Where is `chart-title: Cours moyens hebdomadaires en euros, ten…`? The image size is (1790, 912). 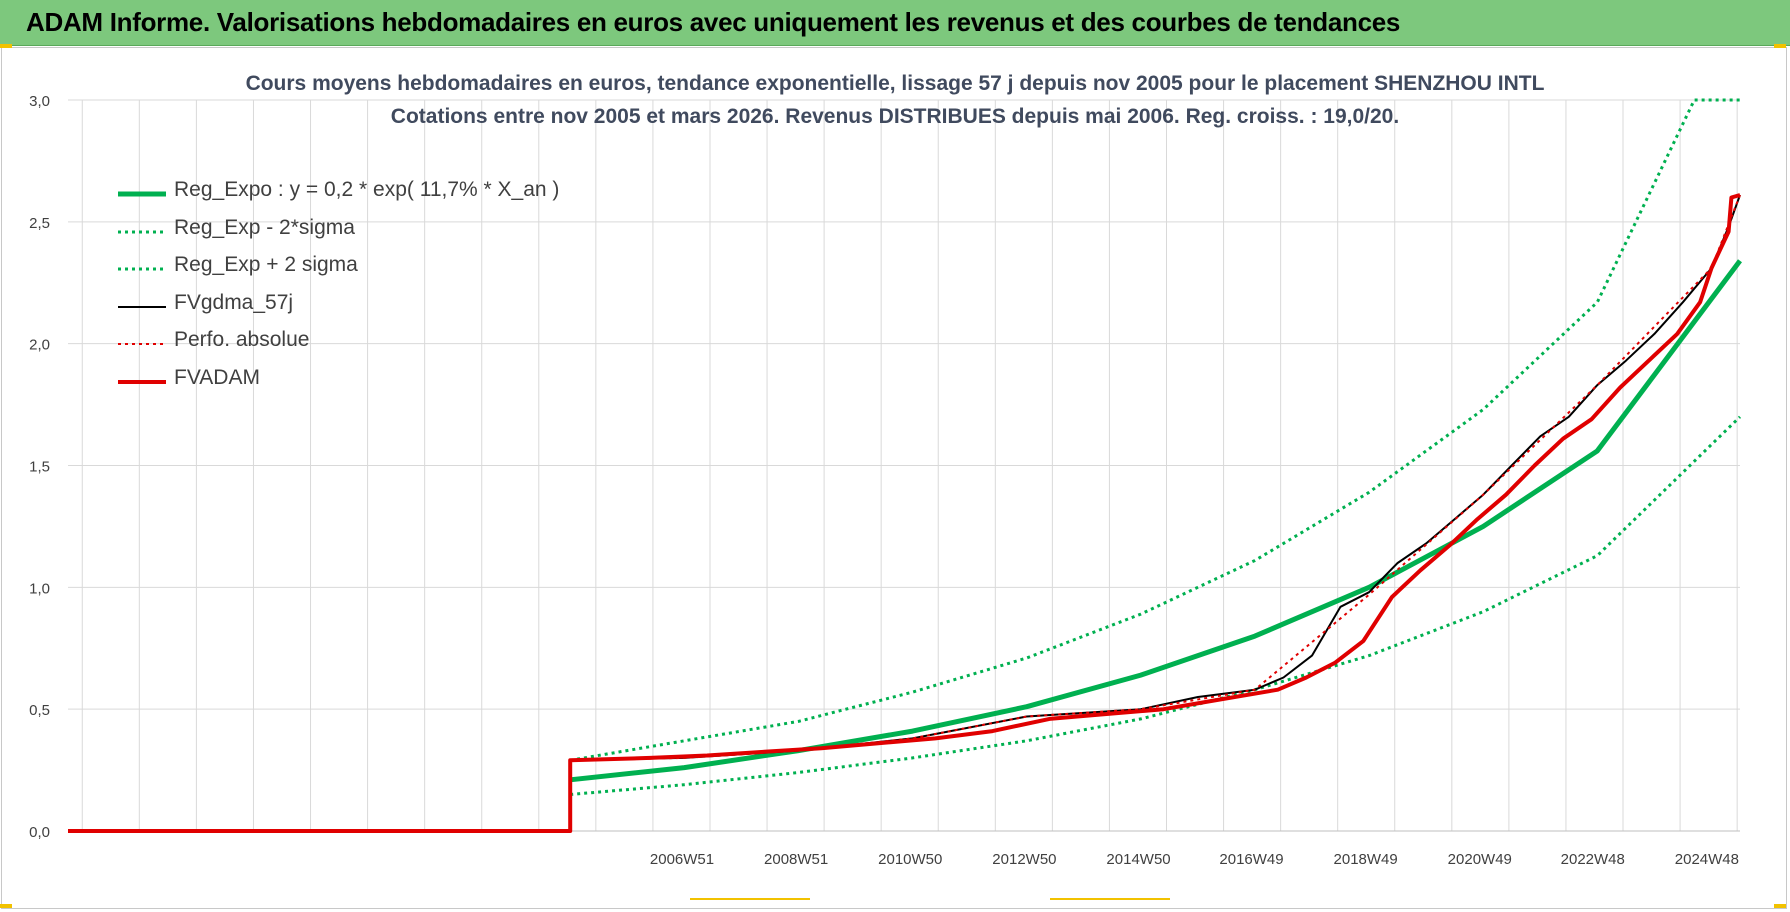
chart-title: Cours moyens hebdomadaires en euros, ten… is located at coordinates (895, 83).